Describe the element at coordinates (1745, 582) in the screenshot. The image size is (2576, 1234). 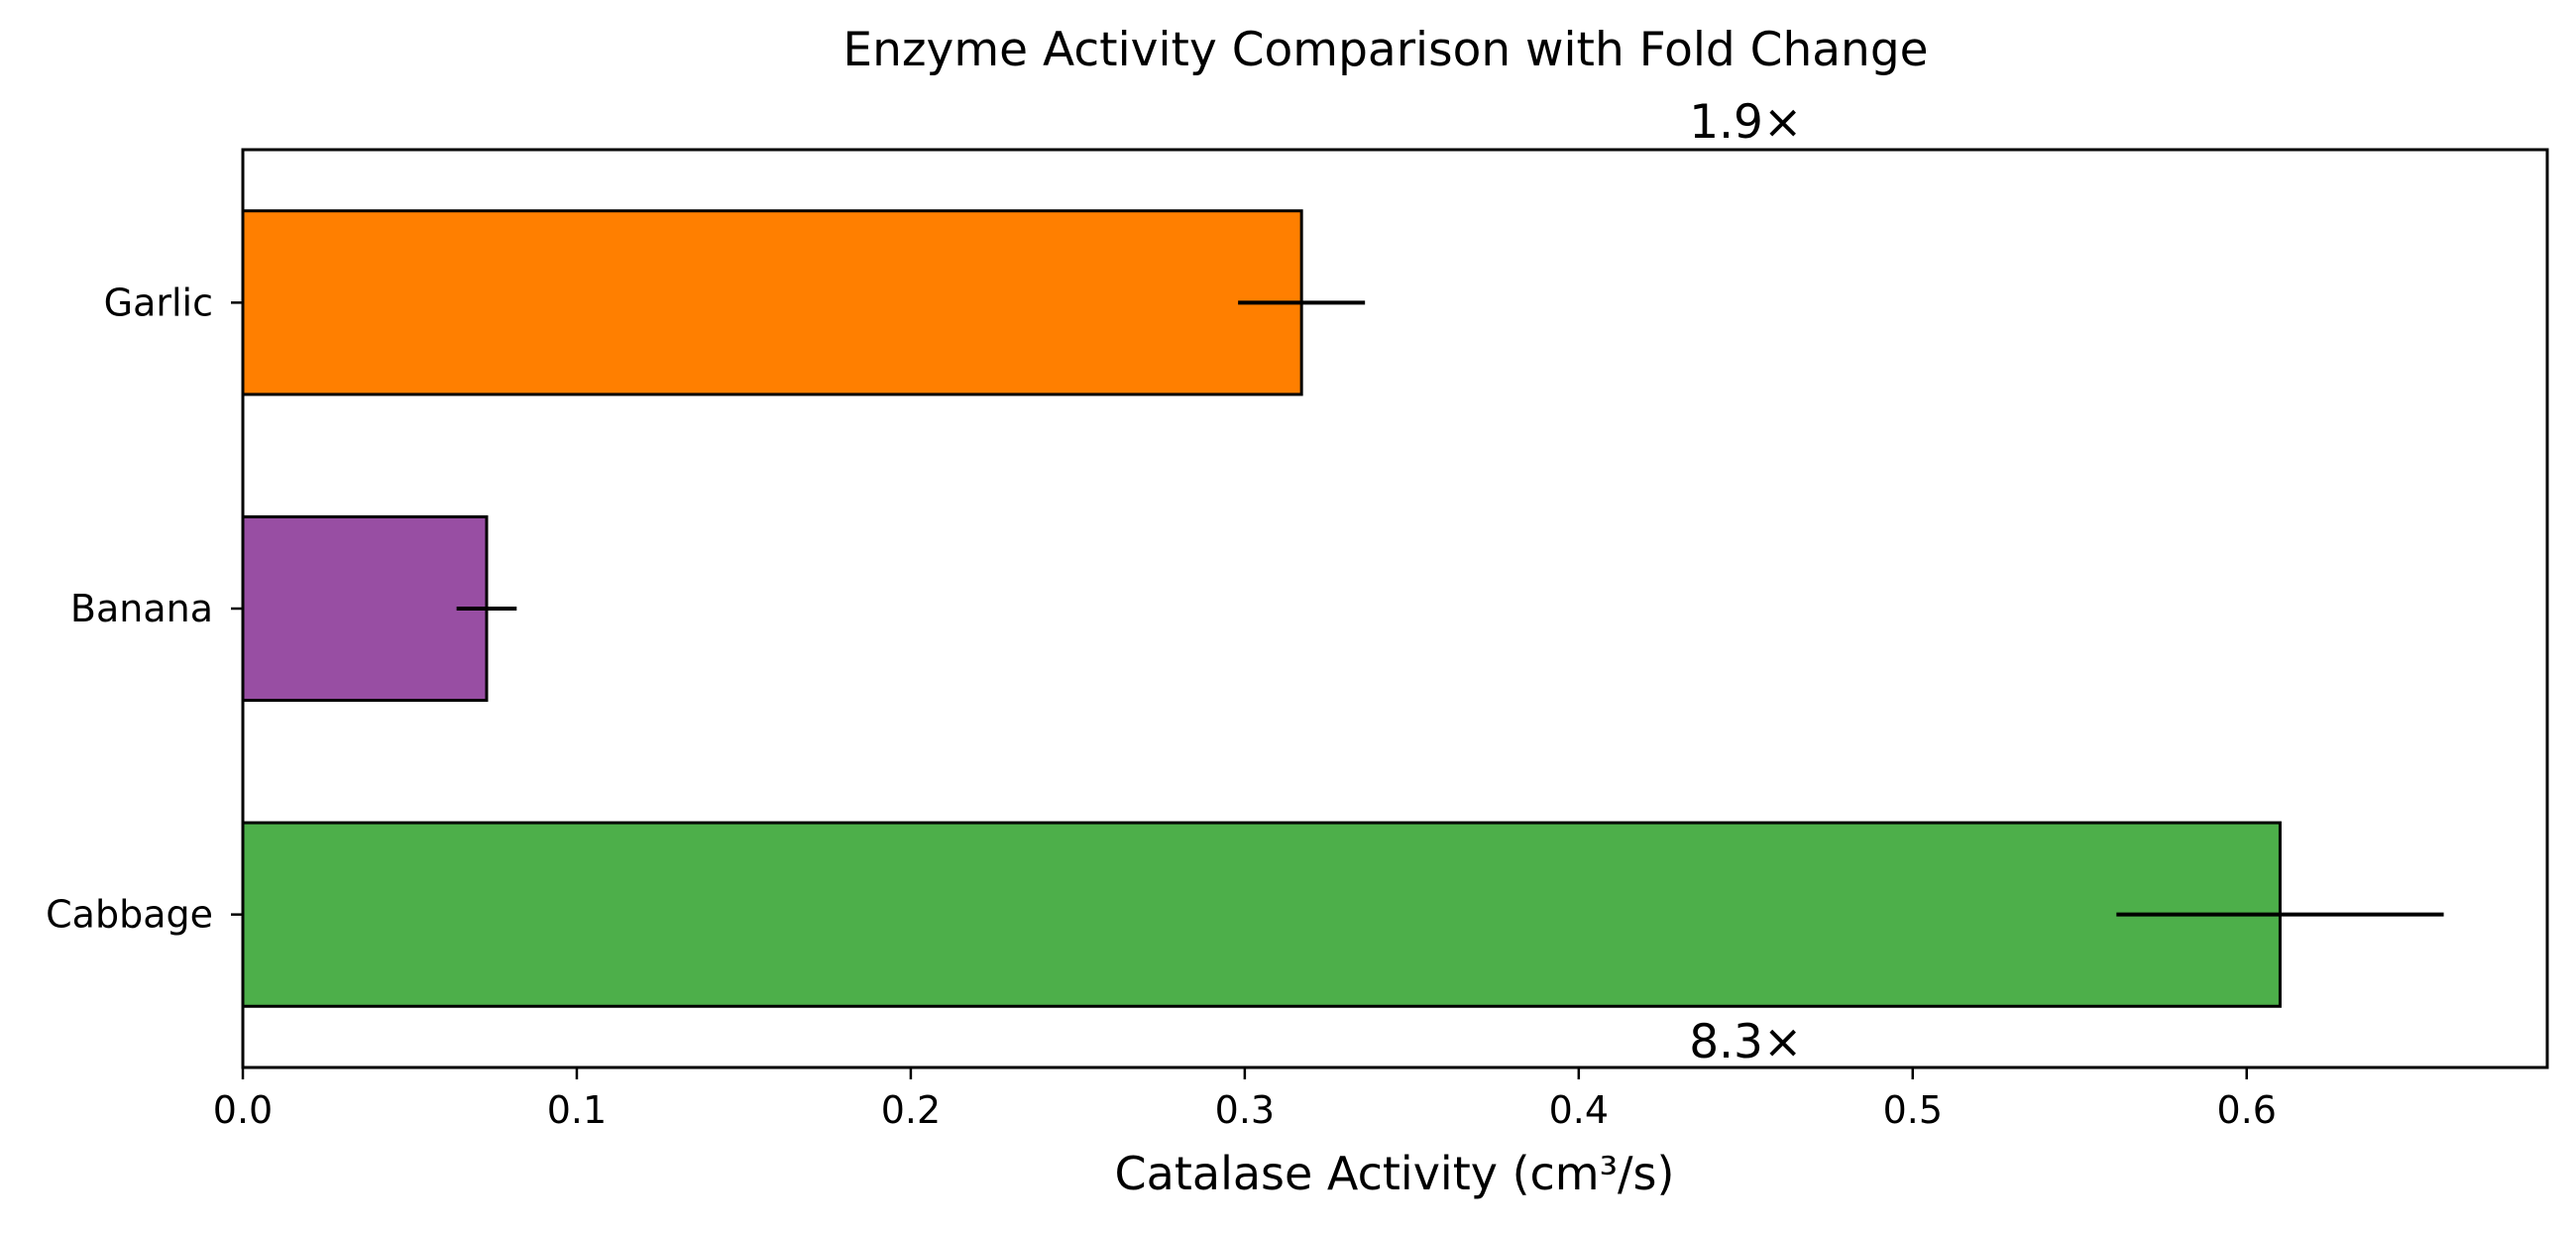
I see `annotations-layer: 1.9× 8.3×` at that location.